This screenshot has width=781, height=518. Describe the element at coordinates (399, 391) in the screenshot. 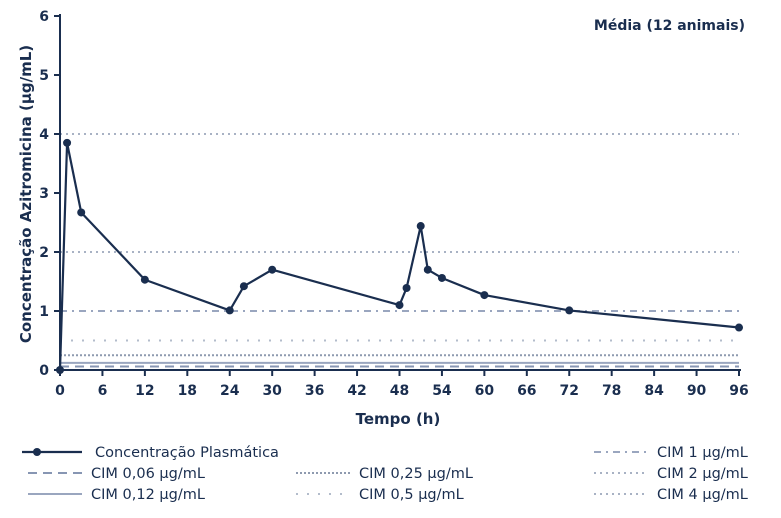

I see `x-tick-label-8: 48` at that location.